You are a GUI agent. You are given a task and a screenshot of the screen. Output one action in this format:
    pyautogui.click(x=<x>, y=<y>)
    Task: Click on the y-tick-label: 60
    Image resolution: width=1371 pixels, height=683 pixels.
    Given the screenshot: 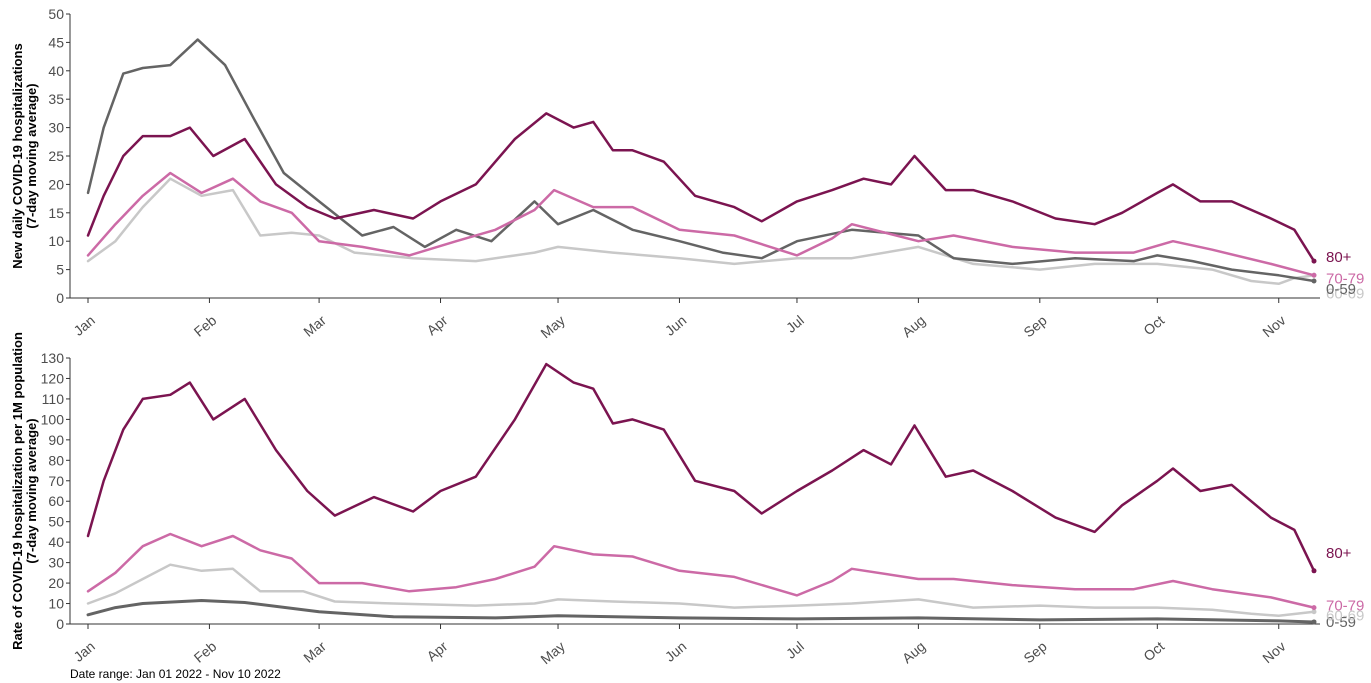 What is the action you would take?
    pyautogui.click(x=56, y=501)
    